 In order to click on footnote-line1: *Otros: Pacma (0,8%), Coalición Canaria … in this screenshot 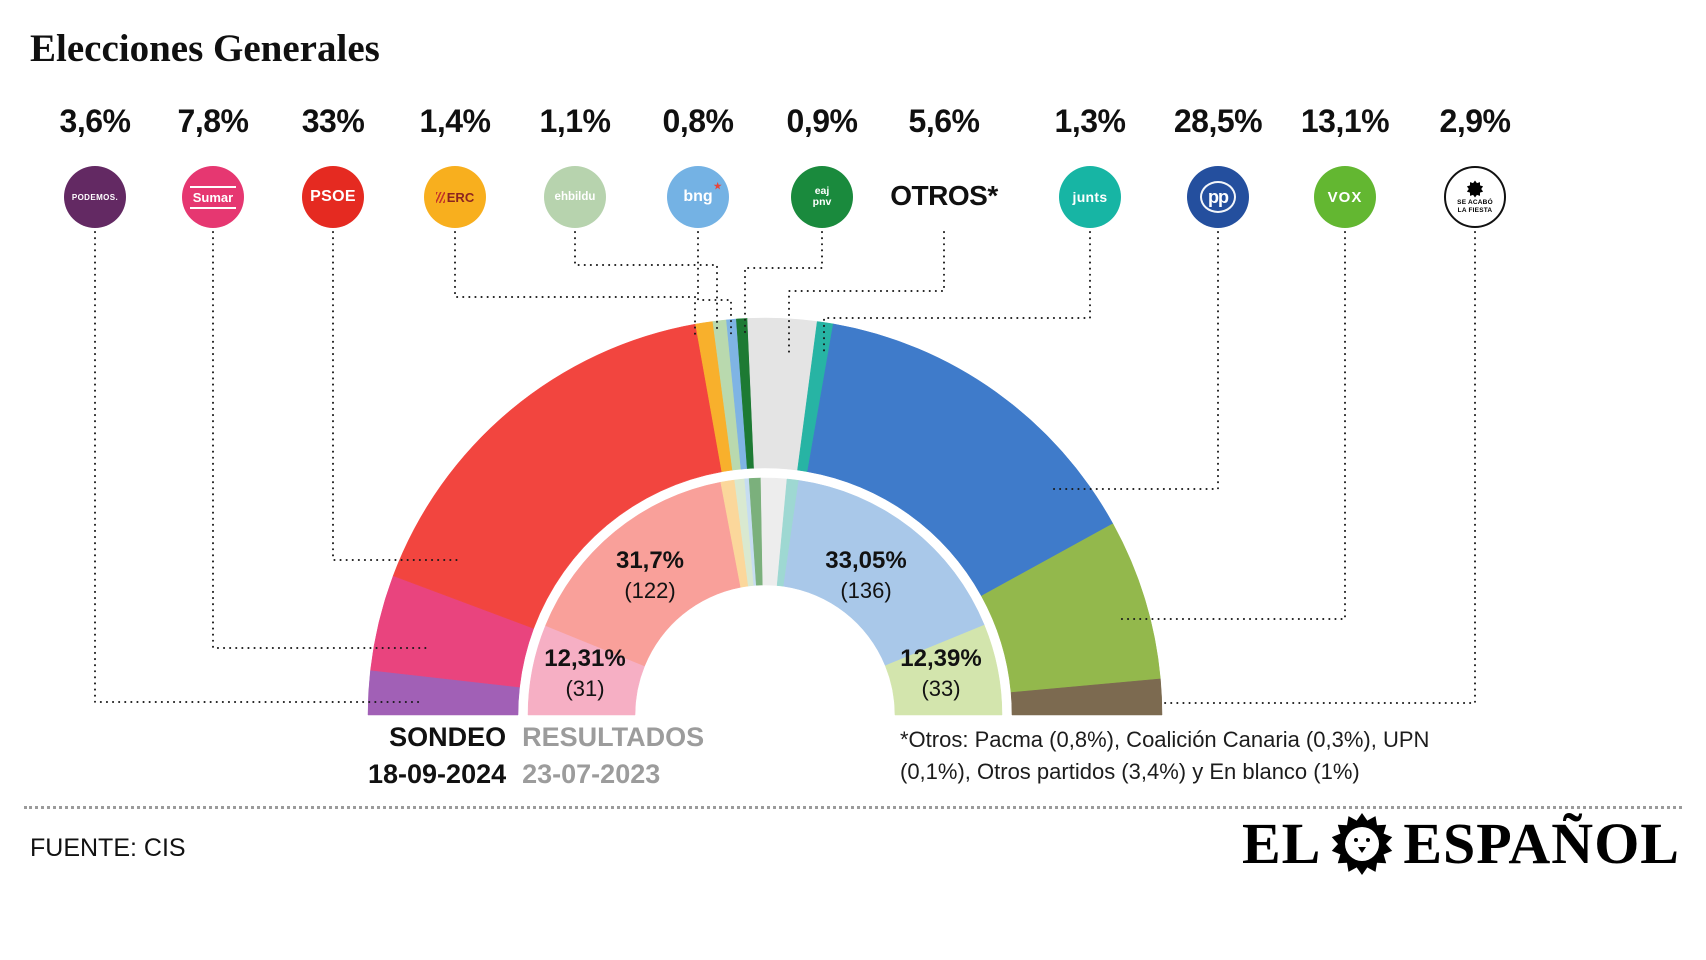, I will do `click(1165, 739)`.